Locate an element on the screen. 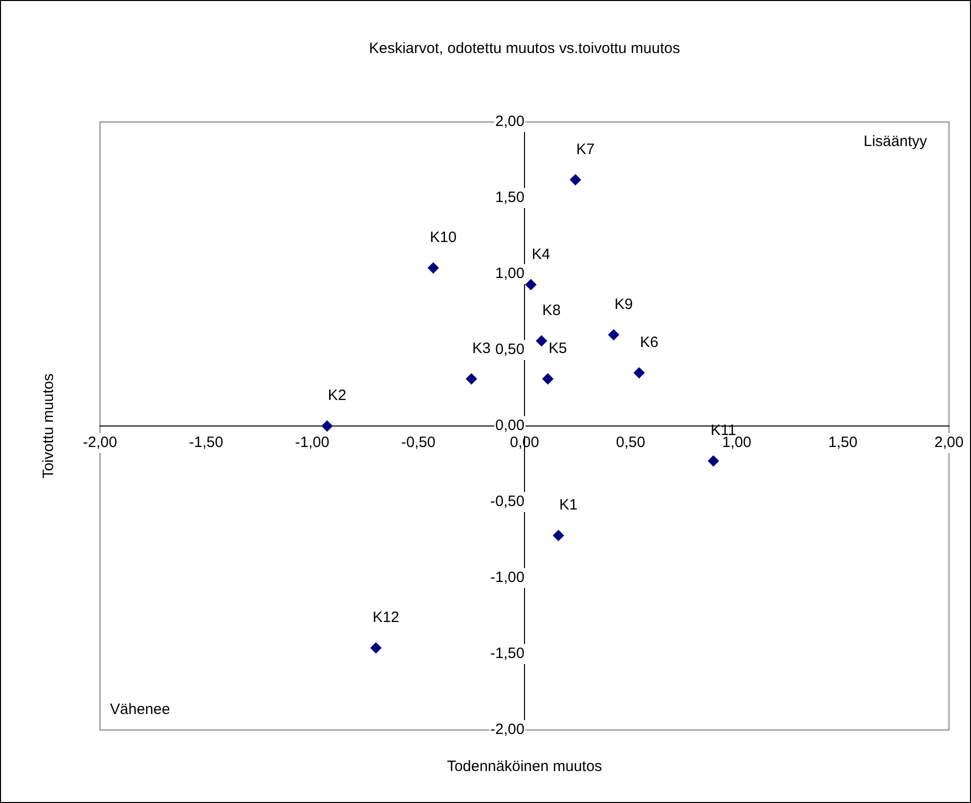 The height and width of the screenshot is (803, 971). annotation: K6 is located at coordinates (649, 342).